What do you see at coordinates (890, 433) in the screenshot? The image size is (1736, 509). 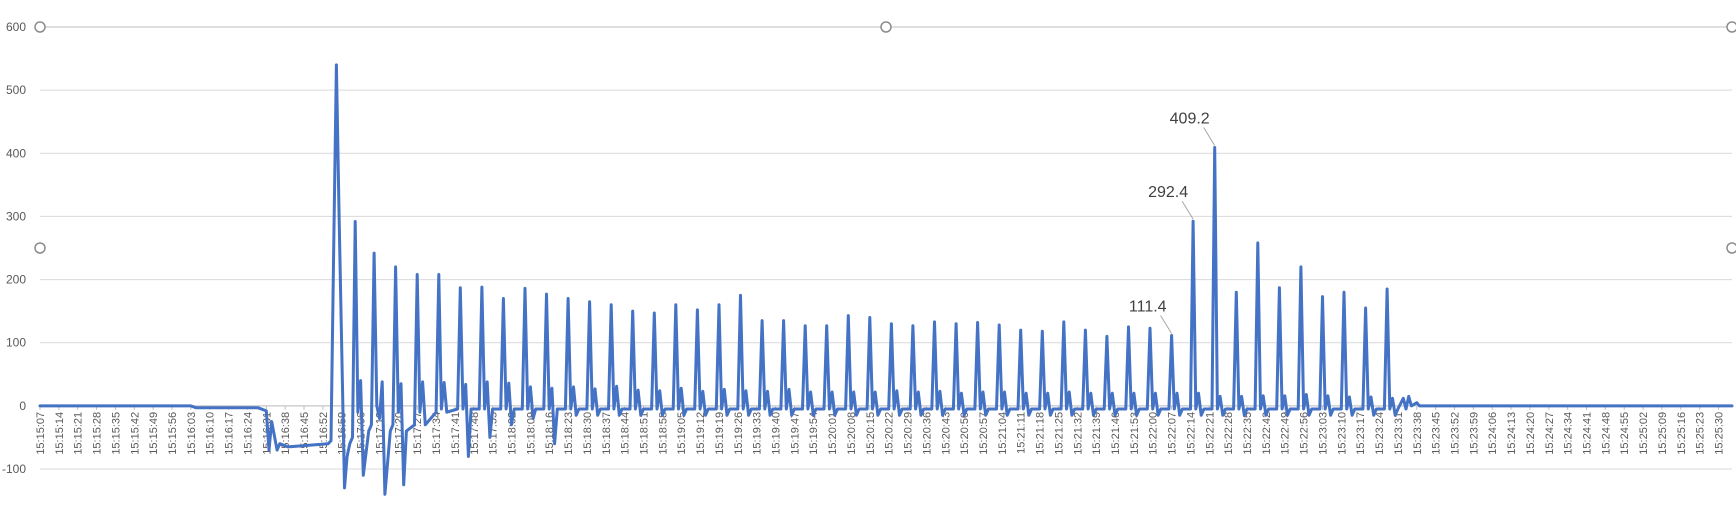 I see `x-tick-label: 15:20:22` at bounding box center [890, 433].